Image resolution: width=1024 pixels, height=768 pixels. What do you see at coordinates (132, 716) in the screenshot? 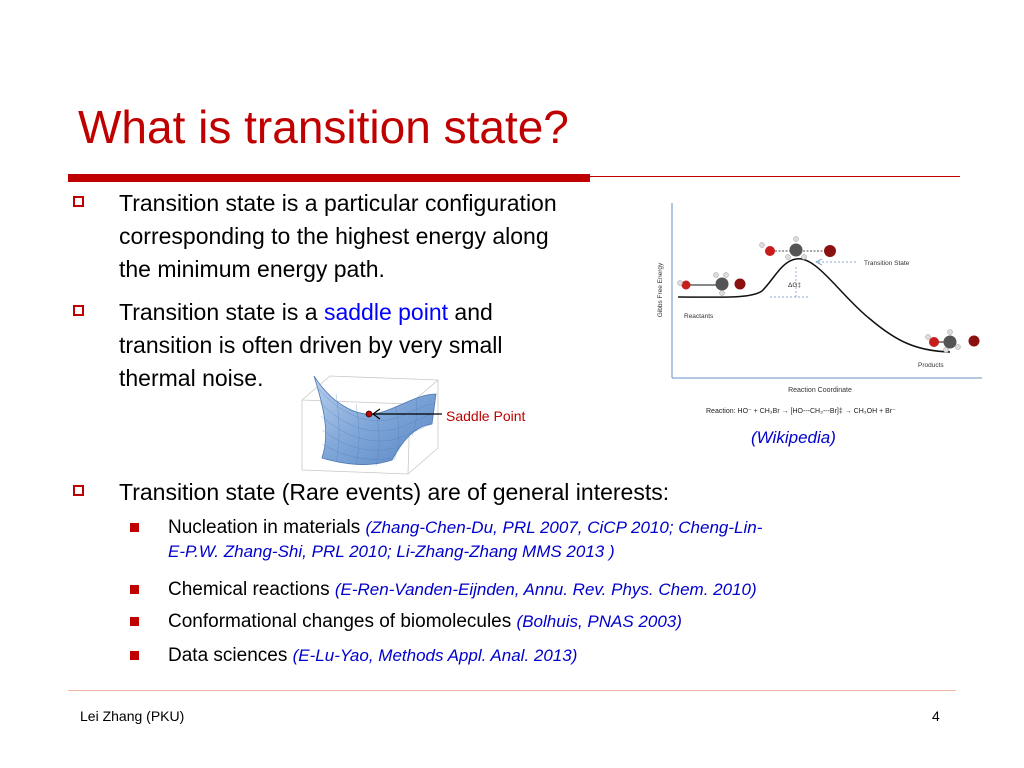
I see `footer-author: Lei Zhang (PKU)` at bounding box center [132, 716].